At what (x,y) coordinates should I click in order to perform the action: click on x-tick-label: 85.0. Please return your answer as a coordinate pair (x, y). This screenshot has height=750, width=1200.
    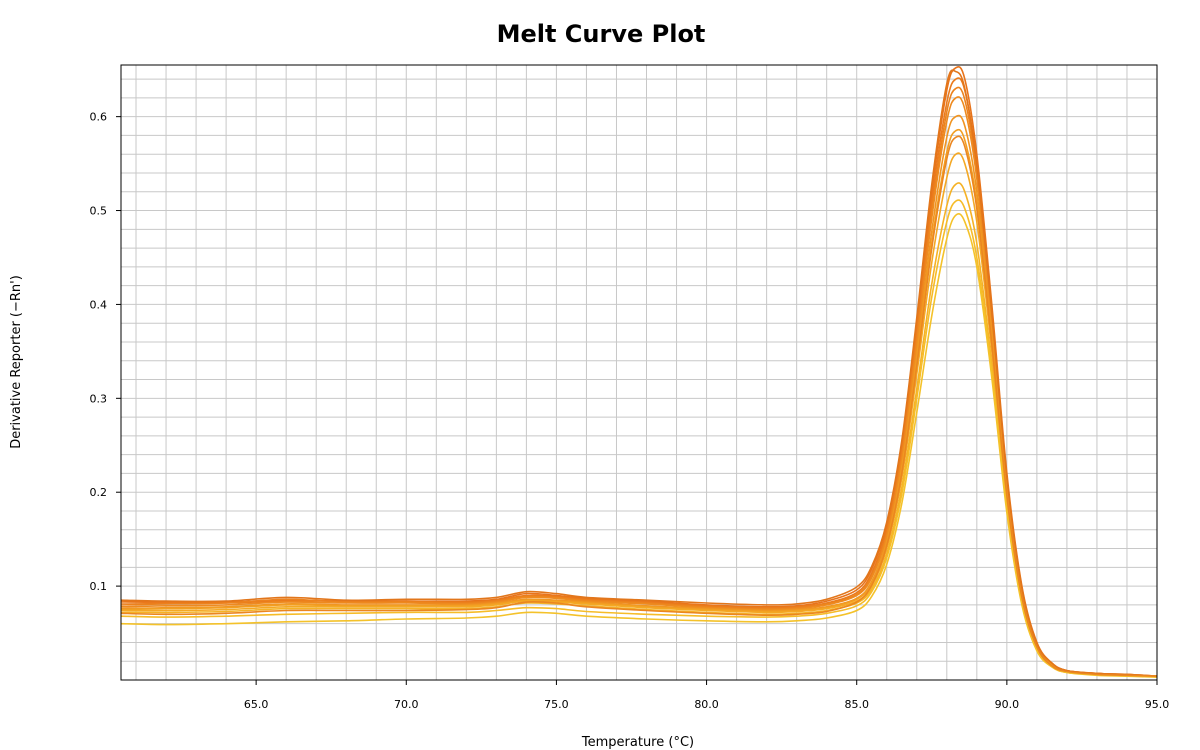
    Looking at the image, I should click on (856, 704).